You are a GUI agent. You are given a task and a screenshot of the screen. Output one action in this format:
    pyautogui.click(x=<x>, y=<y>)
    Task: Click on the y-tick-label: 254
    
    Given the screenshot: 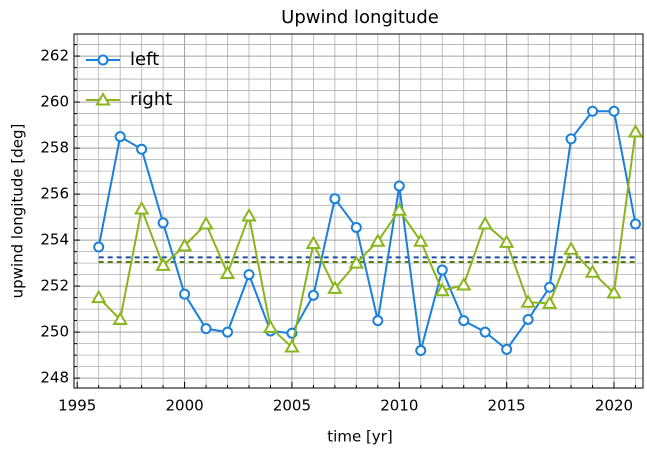 What is the action you would take?
    pyautogui.click(x=54, y=240)
    